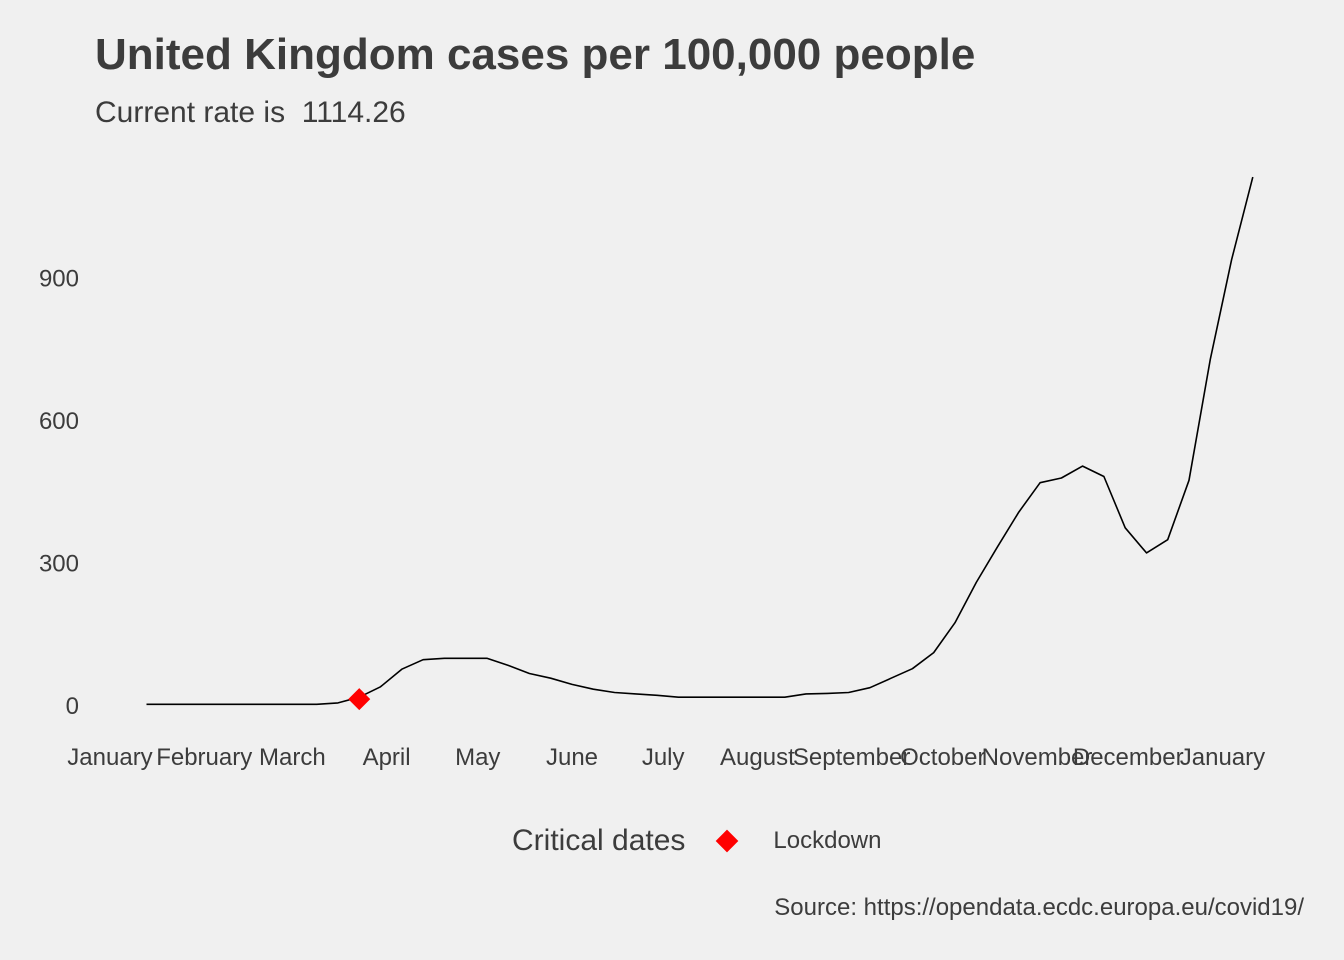  What do you see at coordinates (204, 757) in the screenshot?
I see `x-tick-label: February` at bounding box center [204, 757].